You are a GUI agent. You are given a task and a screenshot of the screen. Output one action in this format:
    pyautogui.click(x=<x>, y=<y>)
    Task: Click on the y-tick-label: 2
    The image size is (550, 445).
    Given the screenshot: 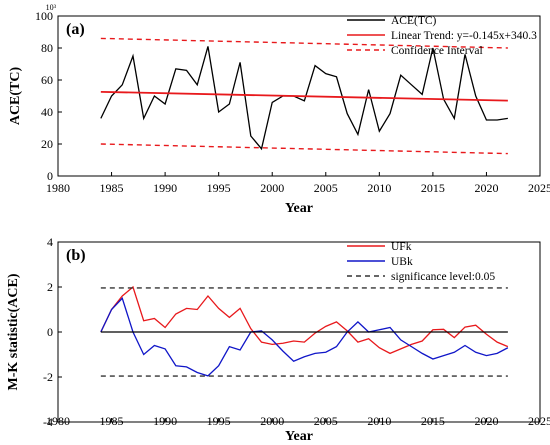 What is the action you would take?
    pyautogui.click(x=50, y=287)
    